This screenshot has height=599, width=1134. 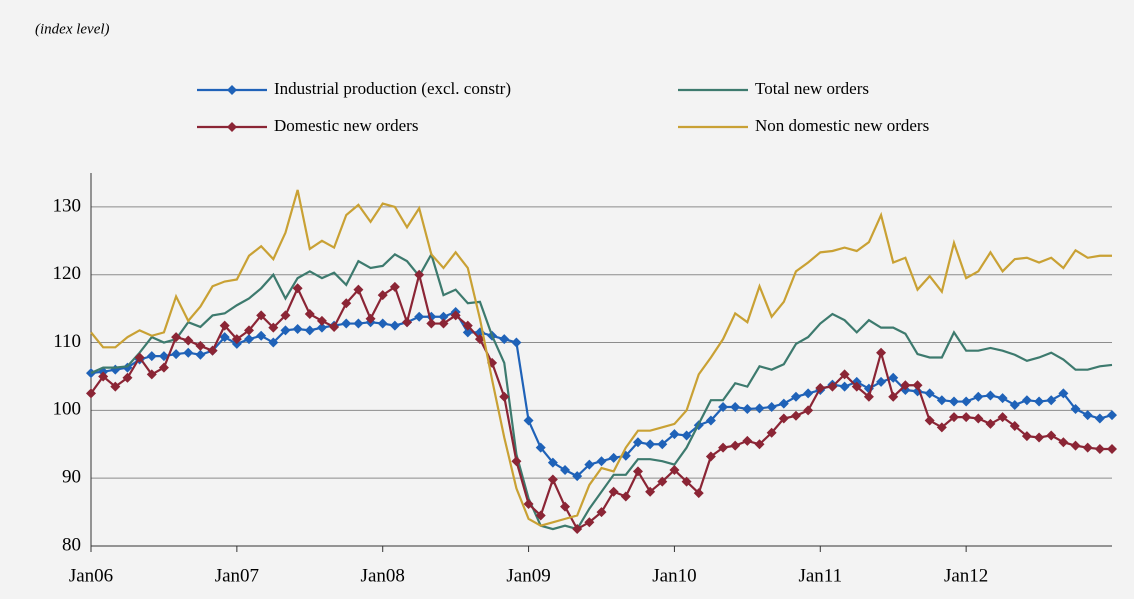 What do you see at coordinates (812, 88) in the screenshot?
I see `legend-text: Total new orders` at bounding box center [812, 88].